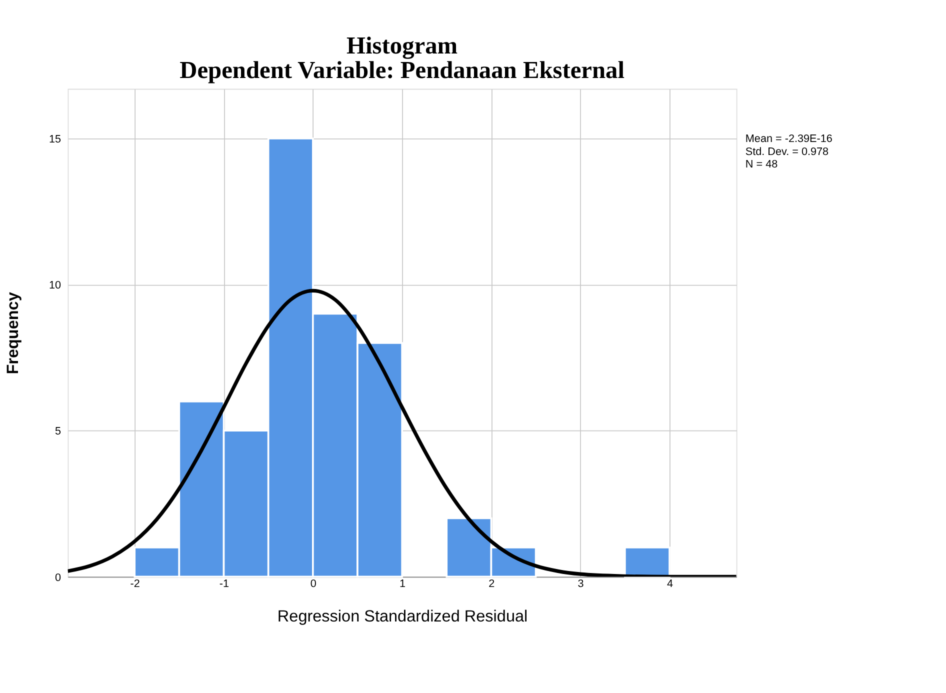 The height and width of the screenshot is (693, 946). Describe the element at coordinates (669, 584) in the screenshot. I see `x-tick-label: 4` at that location.